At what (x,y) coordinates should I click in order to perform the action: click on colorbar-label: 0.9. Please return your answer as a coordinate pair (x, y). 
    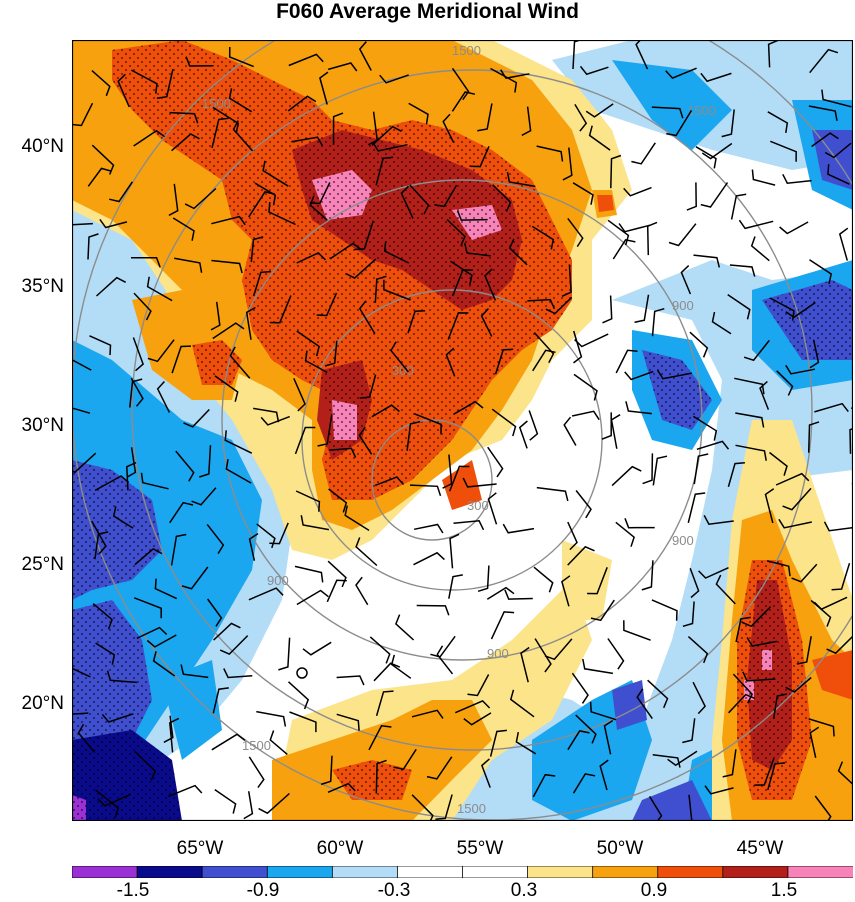
    Looking at the image, I should click on (654, 890).